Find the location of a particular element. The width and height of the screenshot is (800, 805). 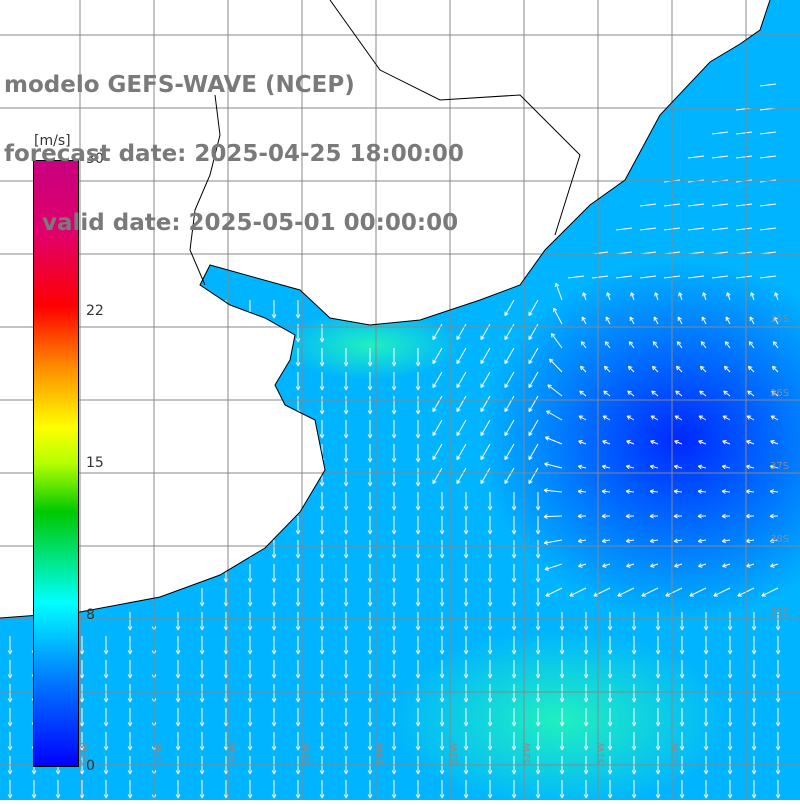

lat-label: 36S is located at coordinates (779, 393).